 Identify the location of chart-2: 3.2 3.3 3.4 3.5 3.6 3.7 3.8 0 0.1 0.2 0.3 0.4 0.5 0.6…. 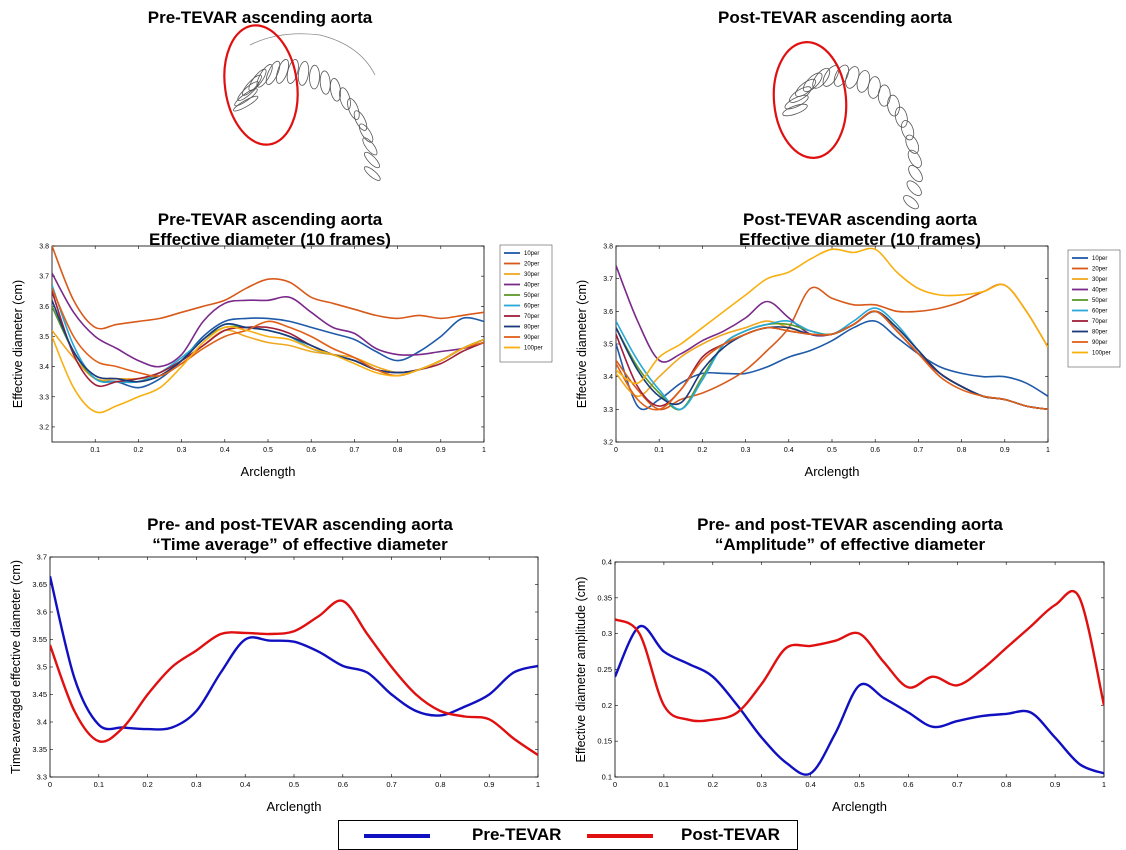
(848, 361).